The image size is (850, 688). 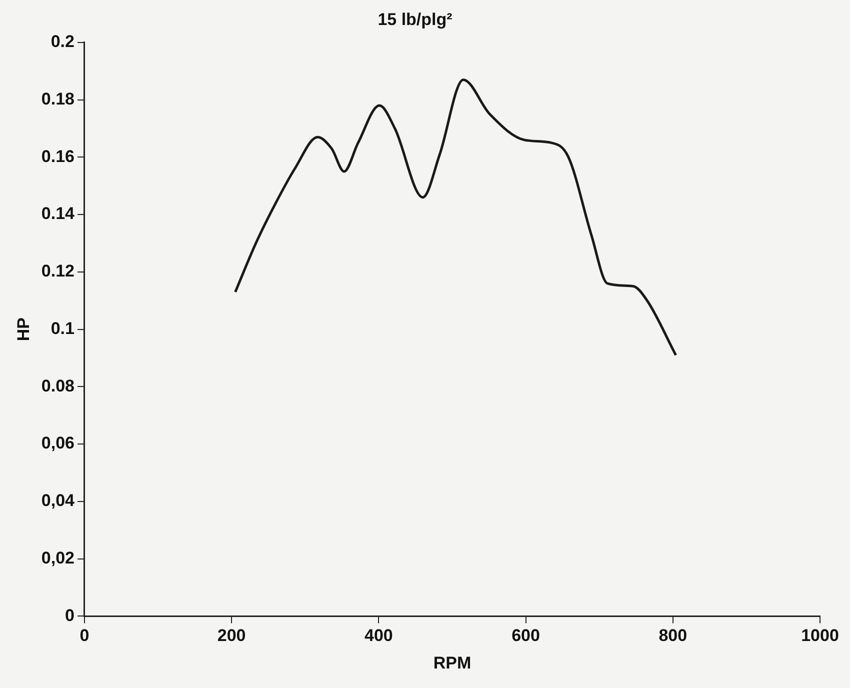 What do you see at coordinates (57, 558) in the screenshot?
I see `y-tick-label: 0,02` at bounding box center [57, 558].